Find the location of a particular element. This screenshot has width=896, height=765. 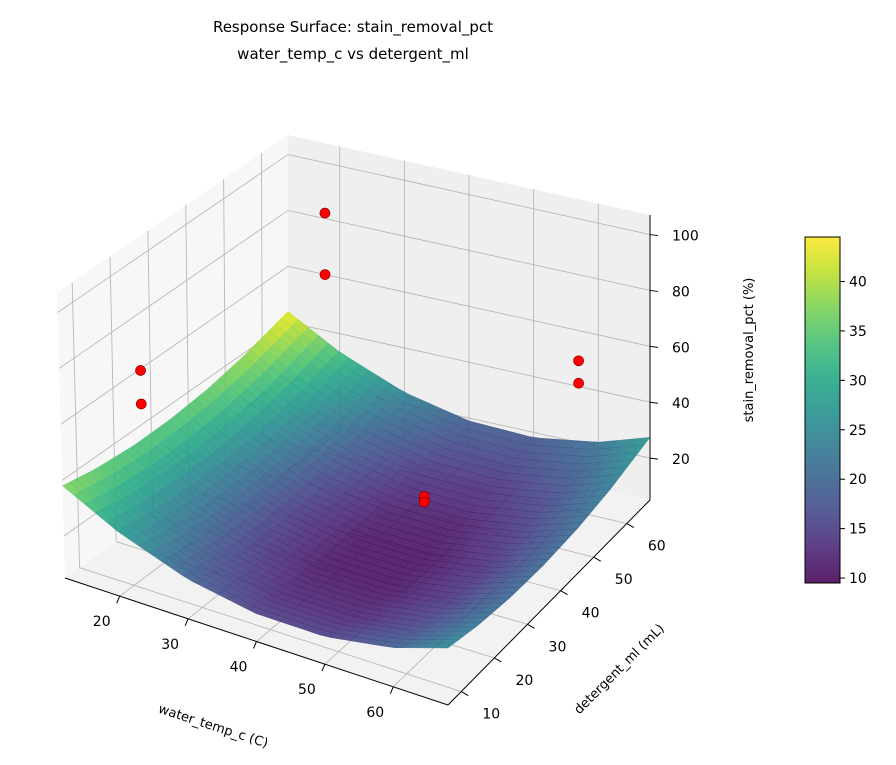

y-tick-label: 10 is located at coordinates (491, 715).